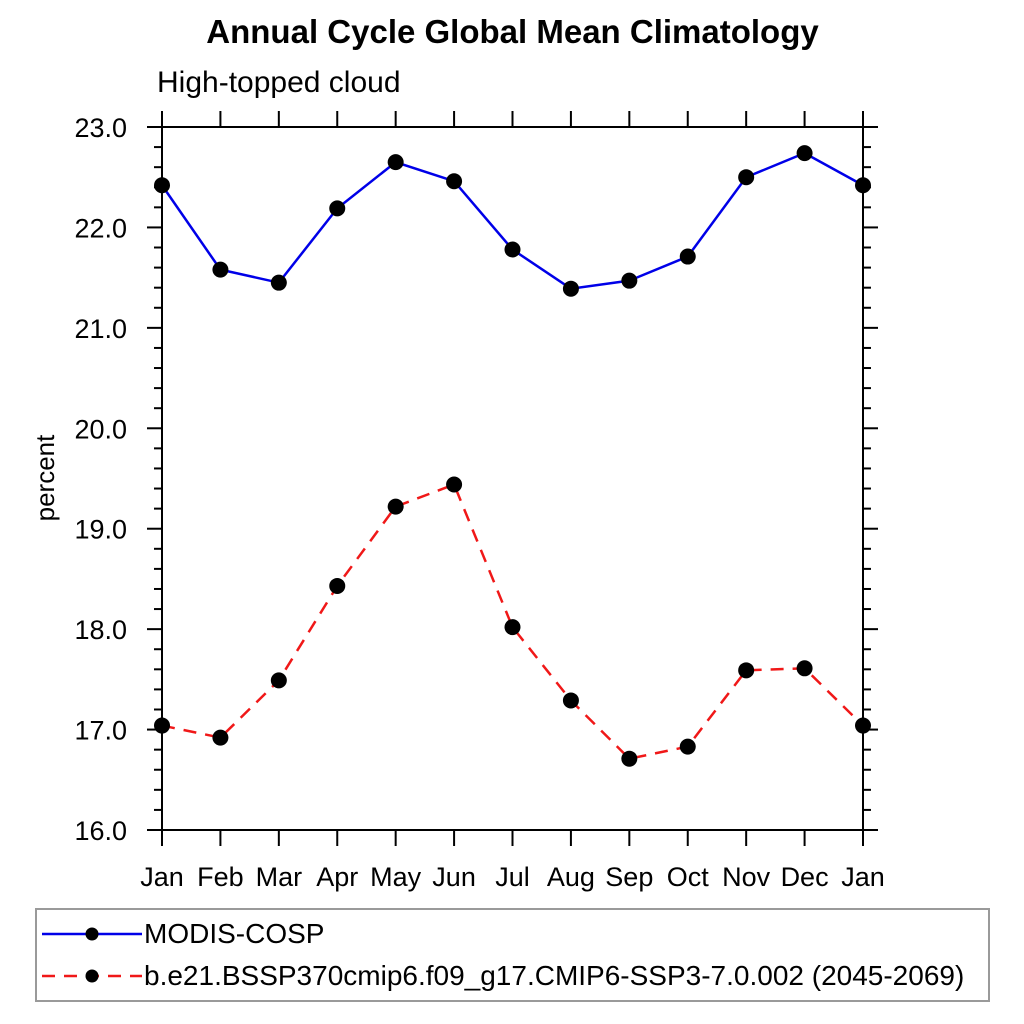 This screenshot has width=1024, height=1024. Describe the element at coordinates (688, 877) in the screenshot. I see `x-tick-label: Oct` at that location.